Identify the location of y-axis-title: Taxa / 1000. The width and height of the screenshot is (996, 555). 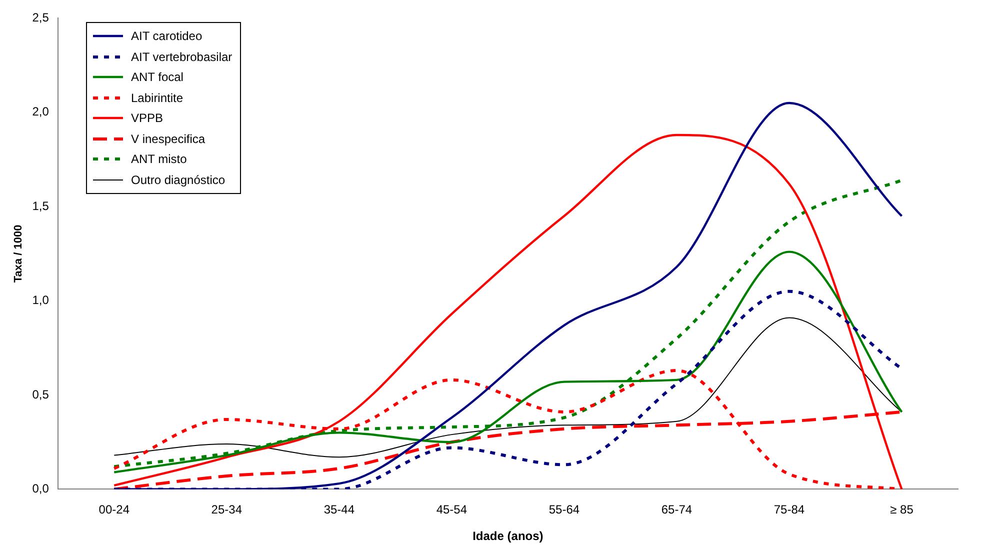
(18, 253).